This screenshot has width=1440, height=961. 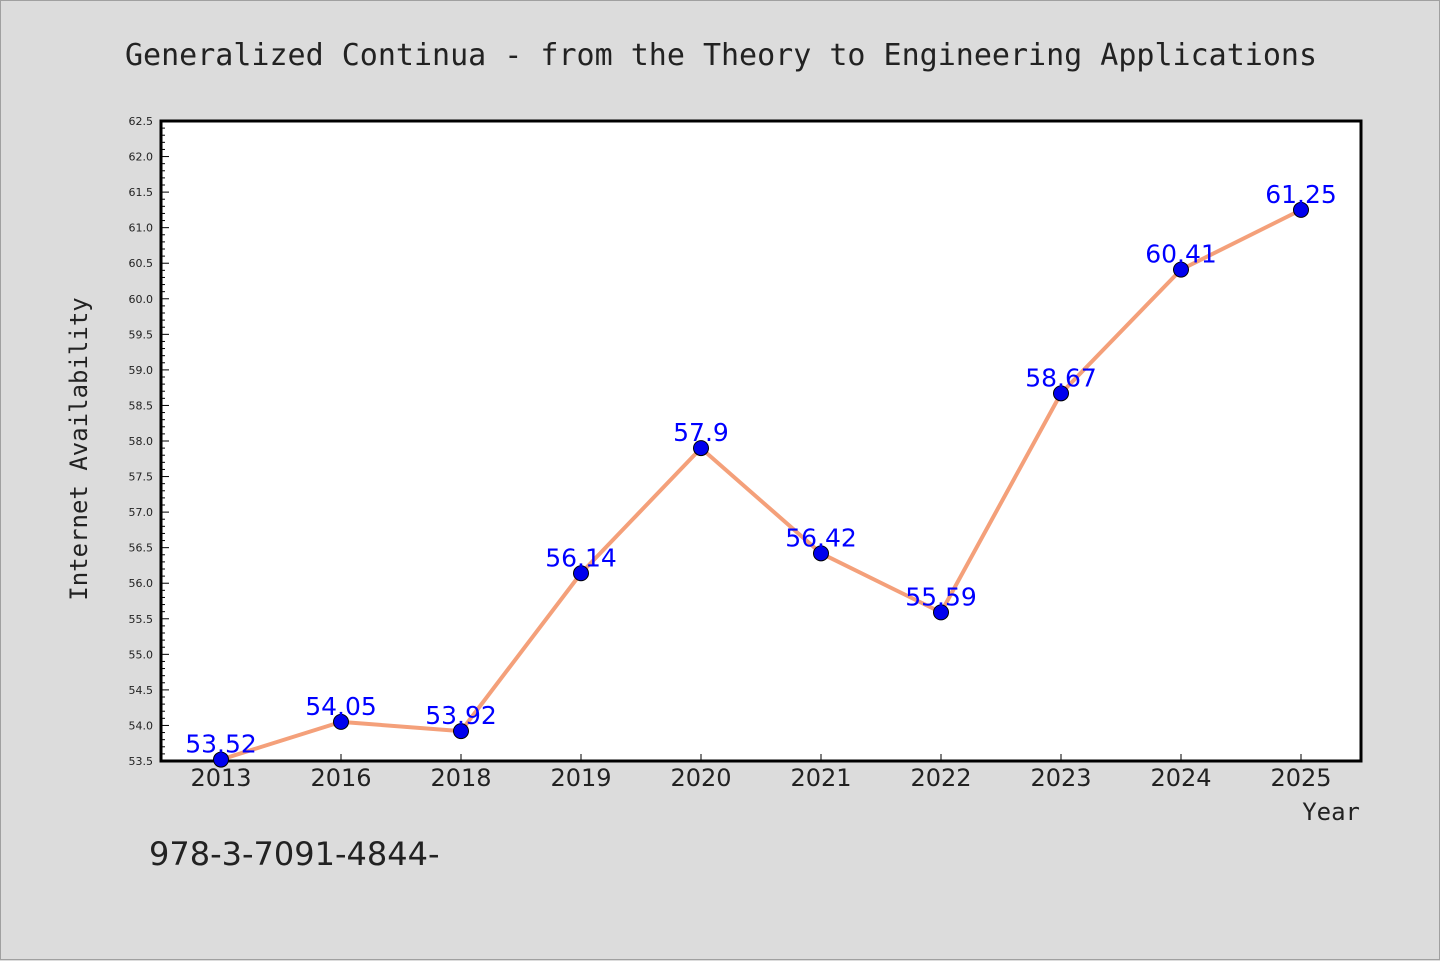 What do you see at coordinates (141, 690) in the screenshot?
I see `y-tick-label: 54.5` at bounding box center [141, 690].